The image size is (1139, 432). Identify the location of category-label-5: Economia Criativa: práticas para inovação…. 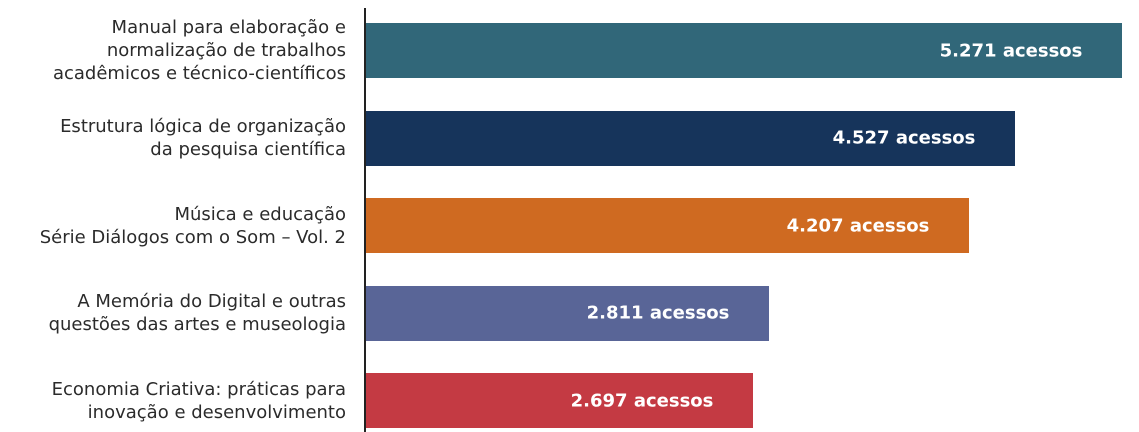
(173, 401).